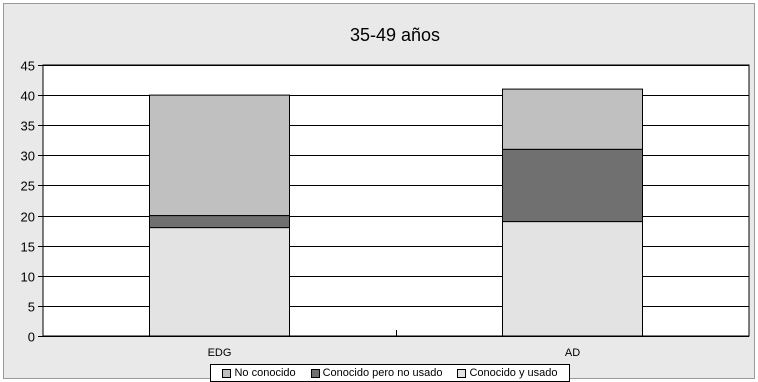 This screenshot has width=758, height=382. I want to click on y-tick-label: 20, so click(28, 217).